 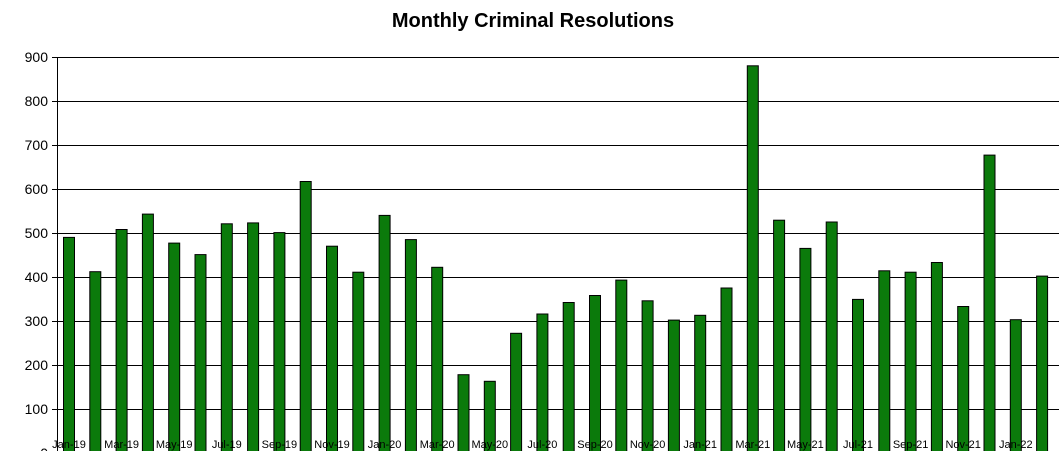 What do you see at coordinates (489, 445) in the screenshot?
I see `x-tick-label: May-20` at bounding box center [489, 445].